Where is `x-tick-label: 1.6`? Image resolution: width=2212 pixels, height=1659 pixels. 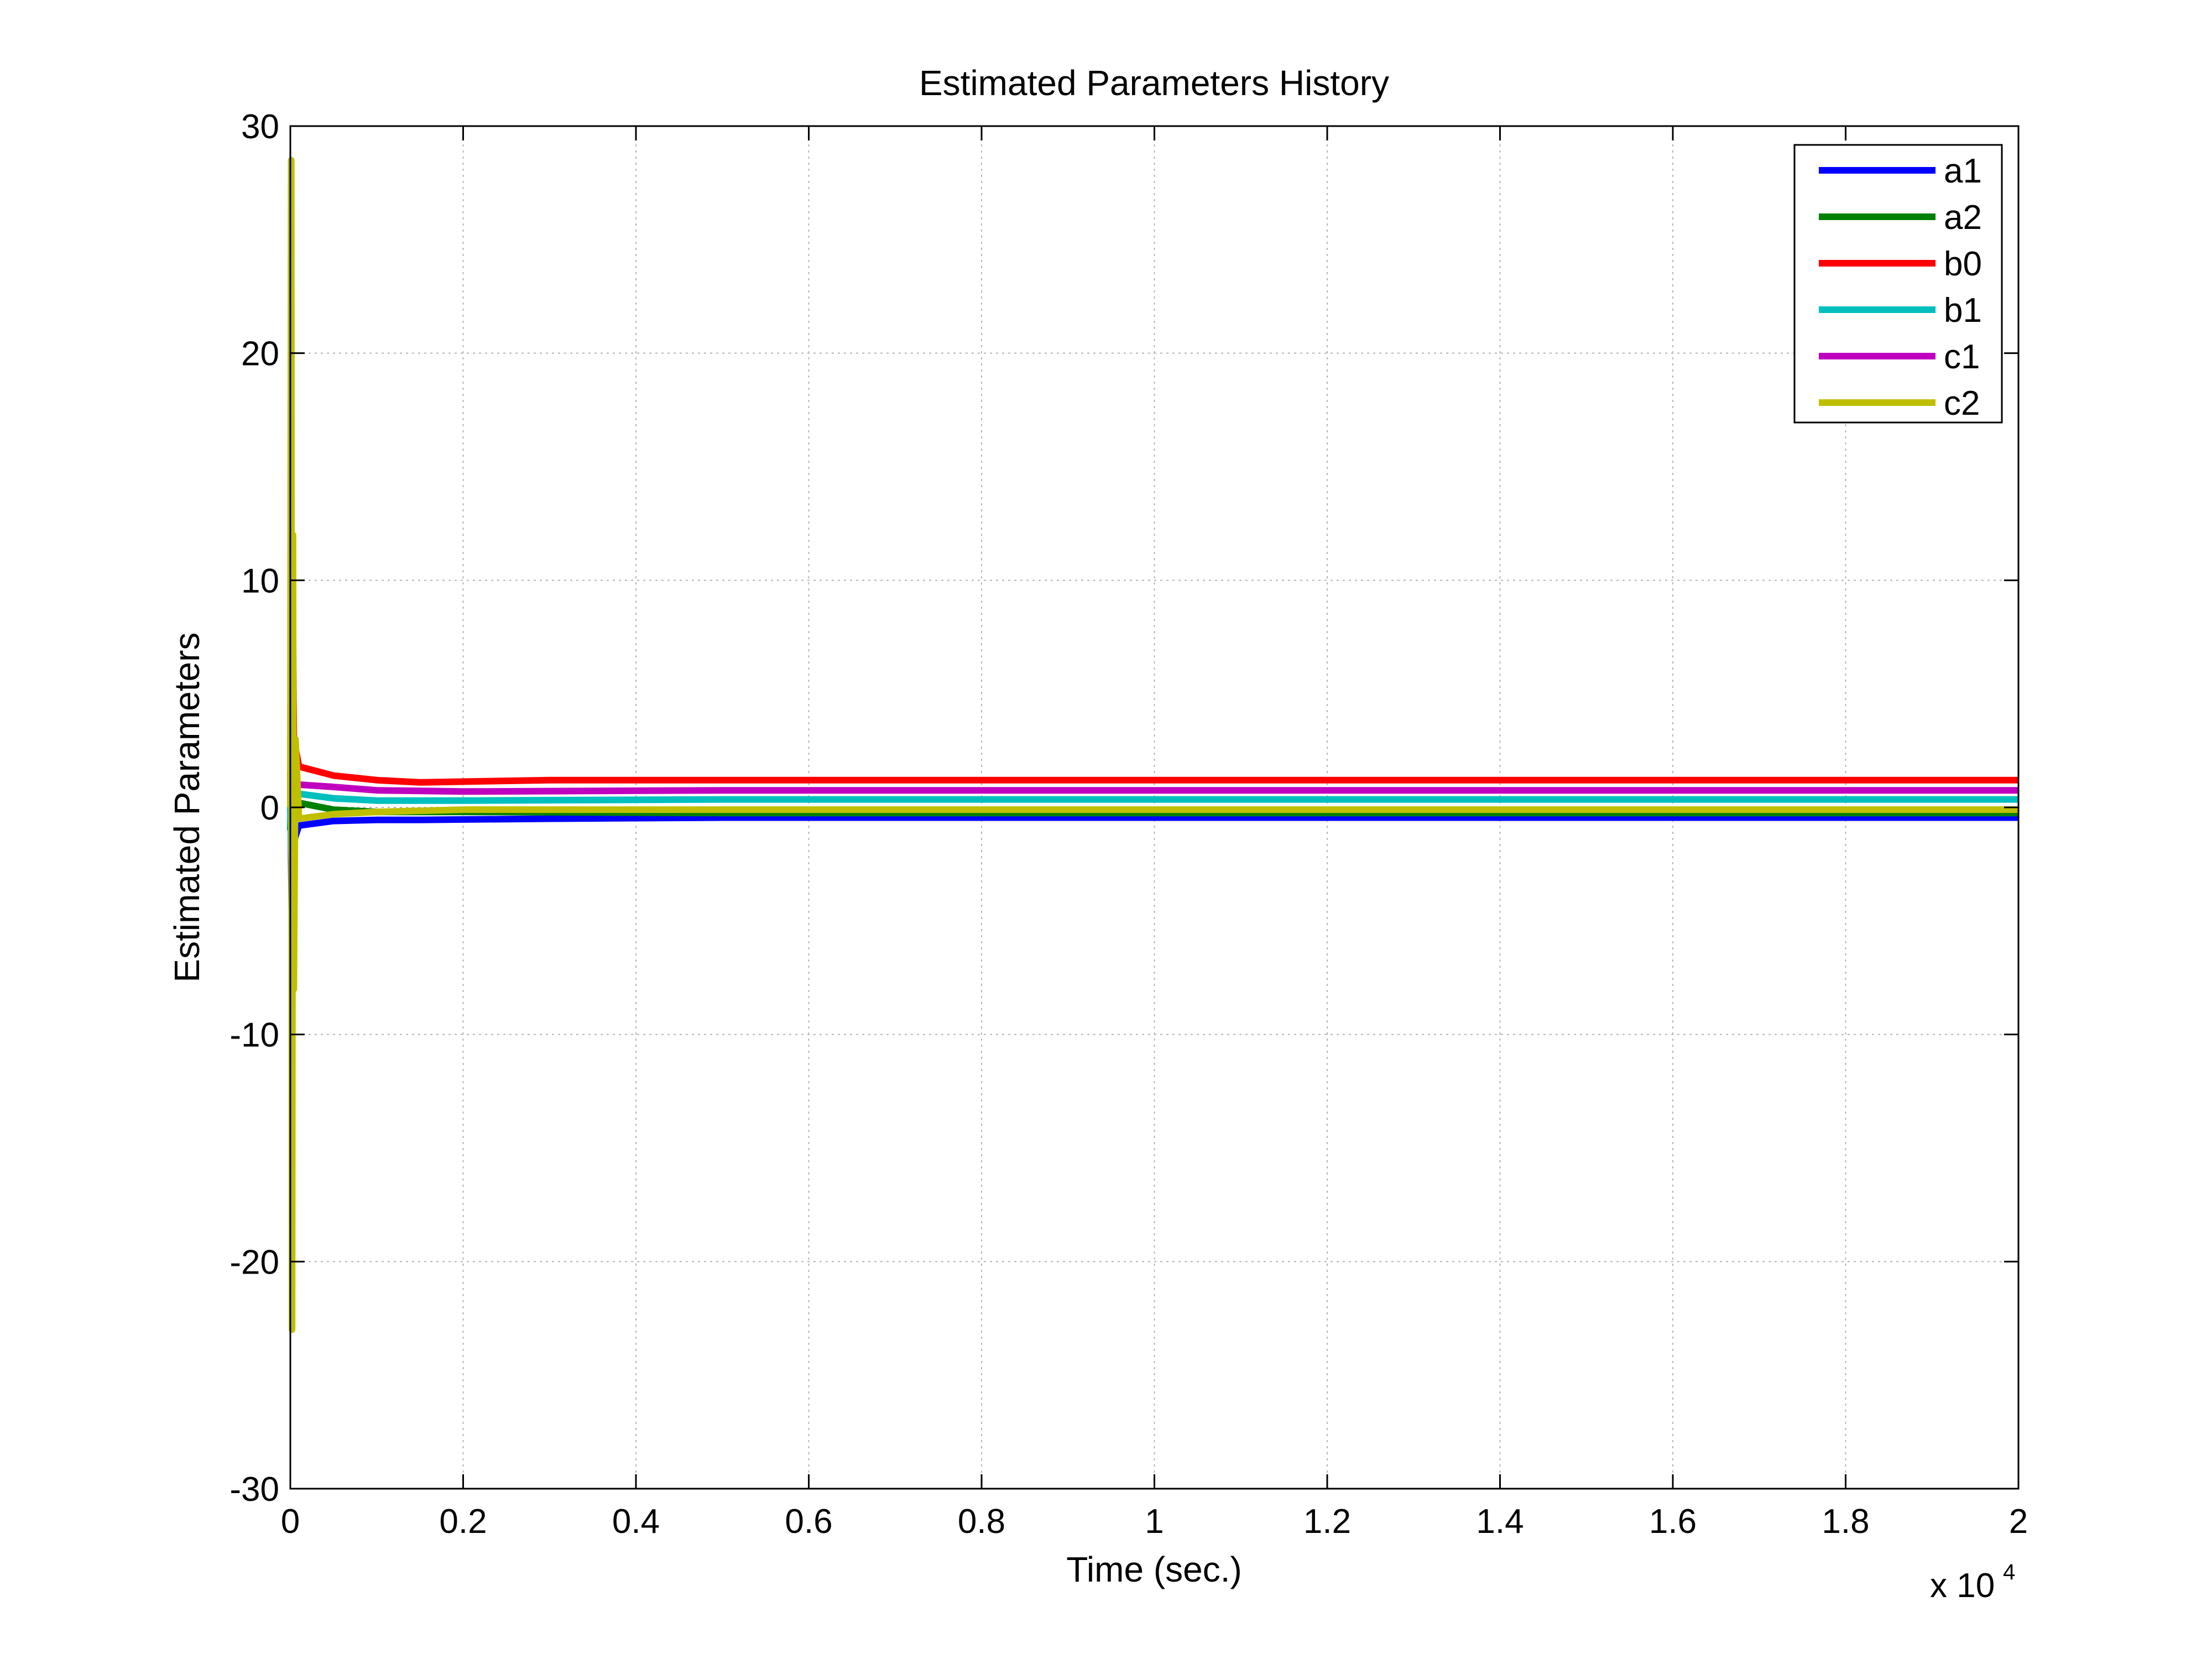
x-tick-label: 1.6 is located at coordinates (1673, 1522).